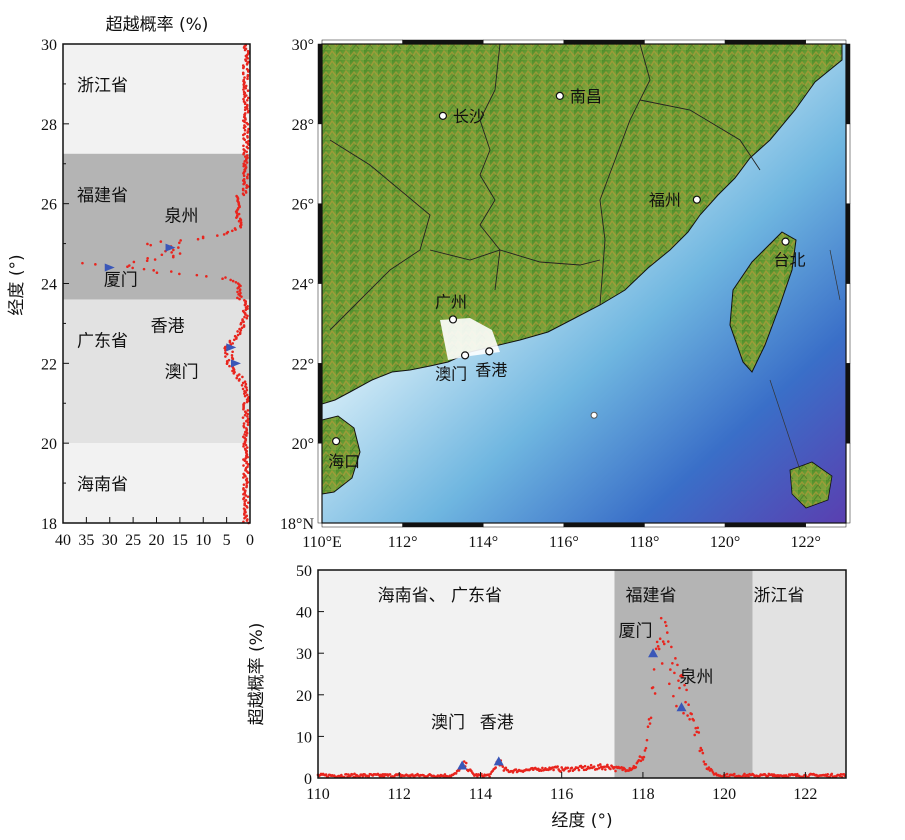 The image size is (905, 840). Describe the element at coordinates (110, 540) in the screenshot. I see `x-tick-label: 30` at that location.